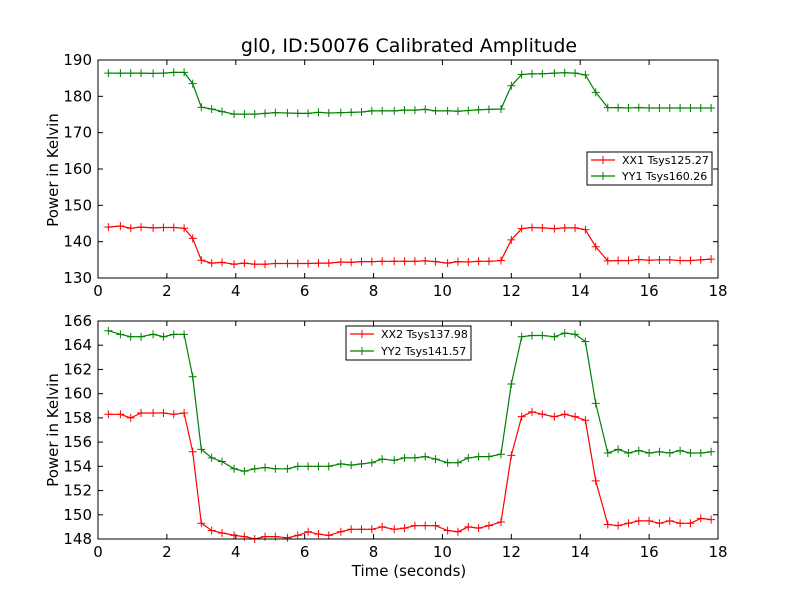  I want to click on bottom-xtick-label-6: 12, so click(511, 552).